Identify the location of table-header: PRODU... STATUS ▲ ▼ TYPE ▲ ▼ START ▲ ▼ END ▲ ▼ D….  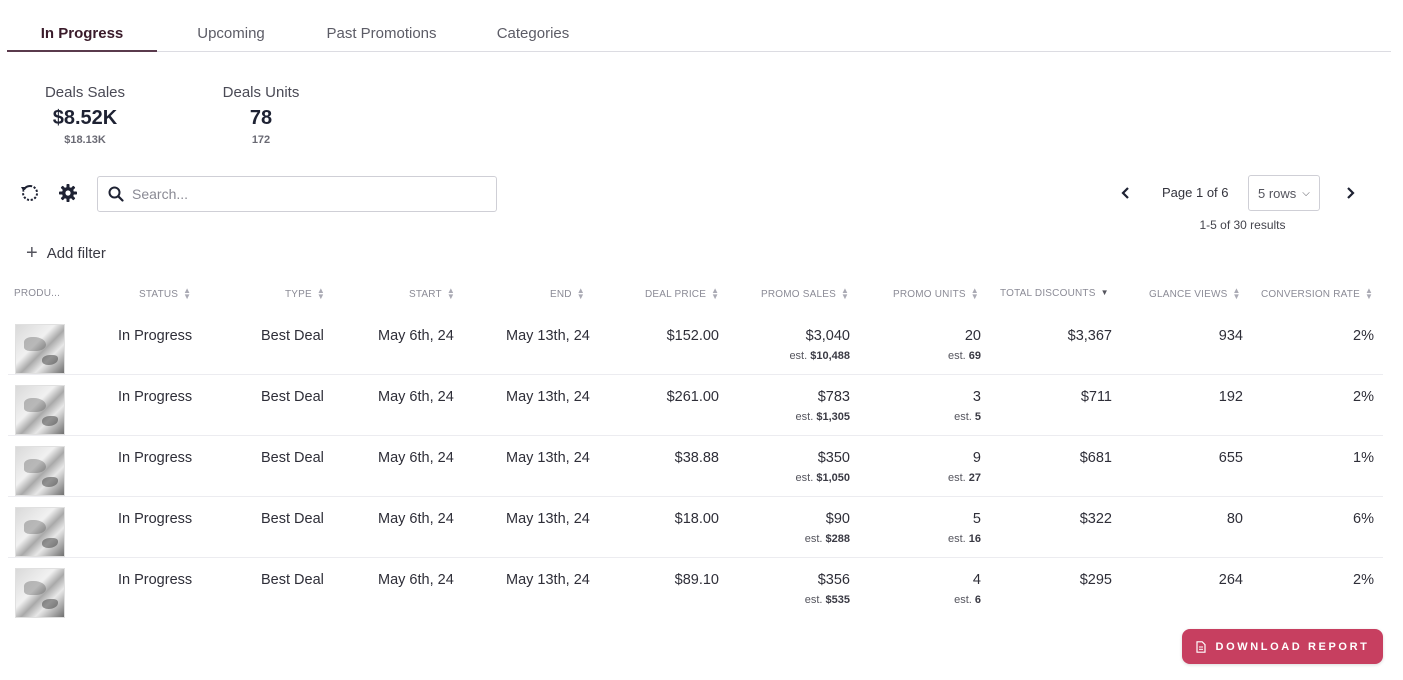
(695, 296).